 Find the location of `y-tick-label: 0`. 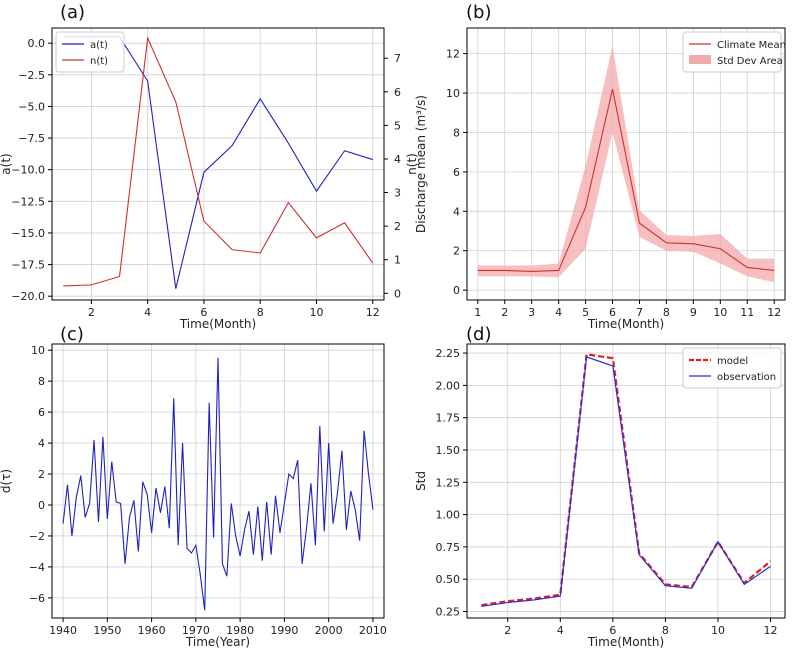

y-tick-label: 0 is located at coordinates (456, 290).